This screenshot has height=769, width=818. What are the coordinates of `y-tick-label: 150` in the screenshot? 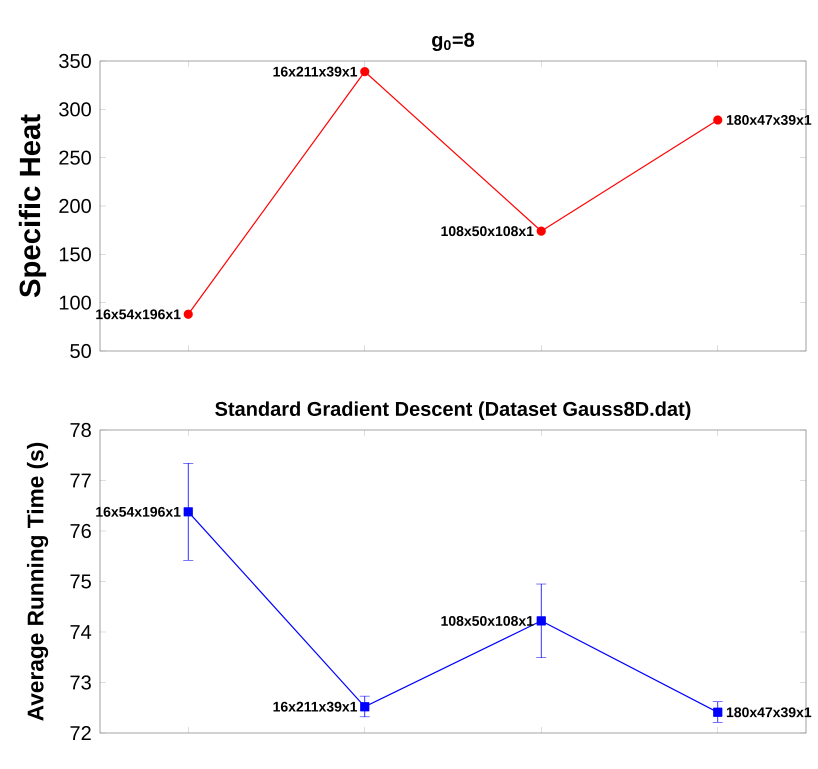 It's located at (75, 254).